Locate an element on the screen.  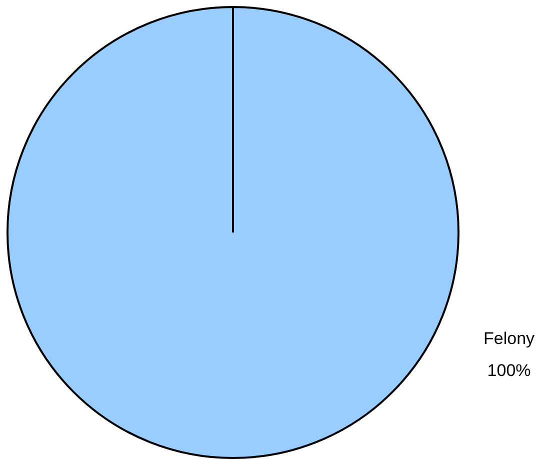
data-label: 100% is located at coordinates (509, 370).